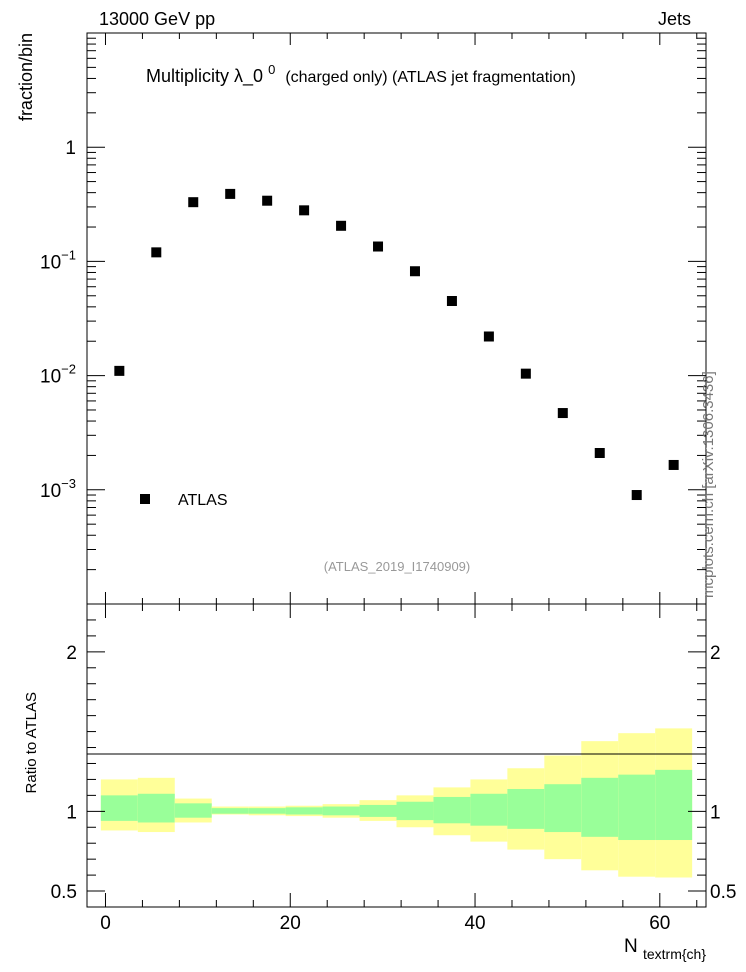 The width and height of the screenshot is (746, 972). Describe the element at coordinates (674, 19) in the screenshot. I see `header-right-label: Jets` at that location.